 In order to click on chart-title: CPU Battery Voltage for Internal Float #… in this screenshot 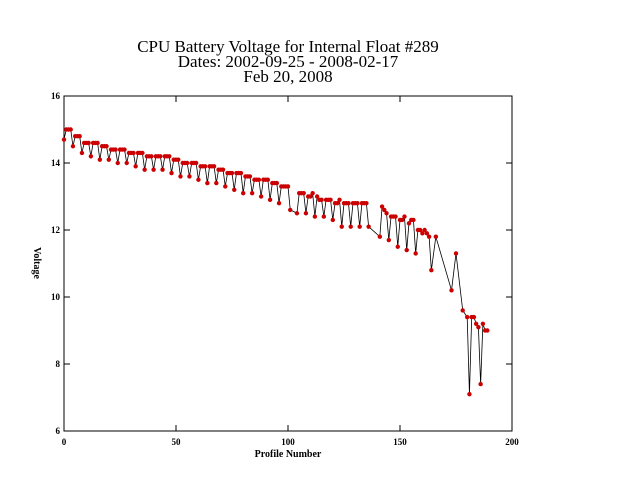, I will do `click(288, 46)`.